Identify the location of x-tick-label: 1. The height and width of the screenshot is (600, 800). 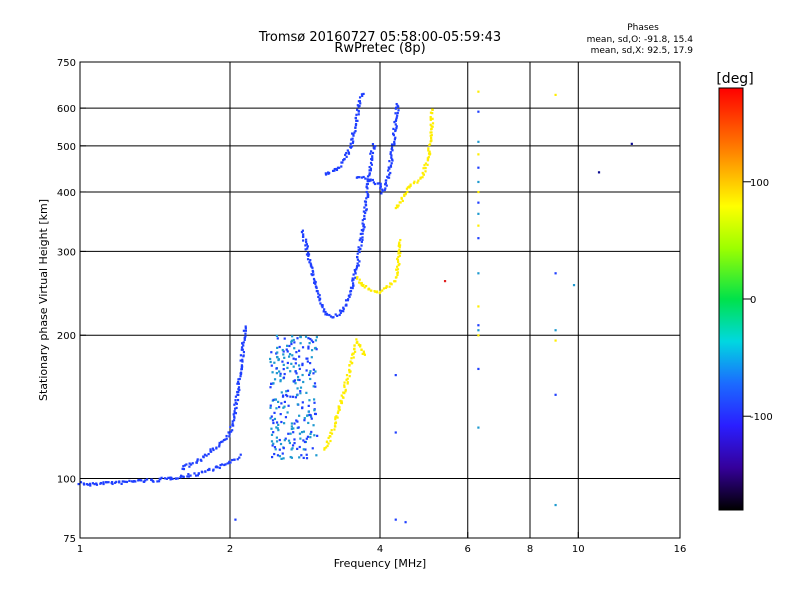
(80, 549).